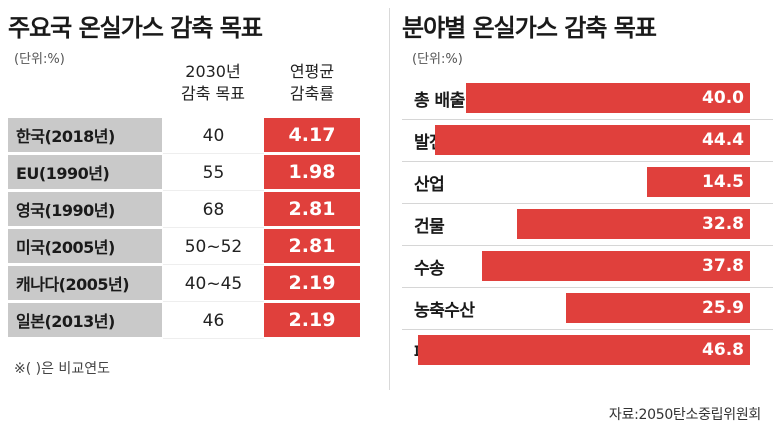 The height and width of the screenshot is (438, 773). Describe the element at coordinates (213, 284) in the screenshot. I see `target-cell: 40~45` at that location.